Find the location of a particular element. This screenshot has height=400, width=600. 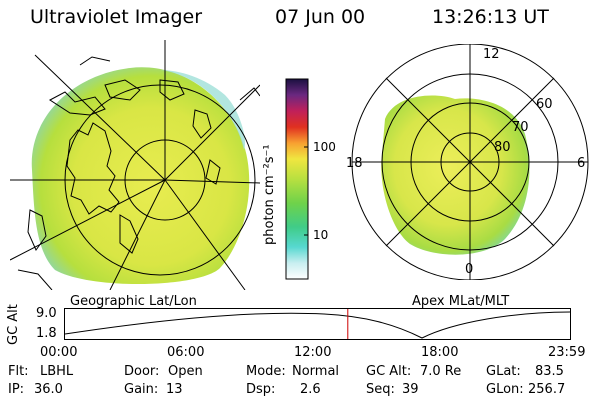

mlat-label-80: 80 is located at coordinates (502, 147).